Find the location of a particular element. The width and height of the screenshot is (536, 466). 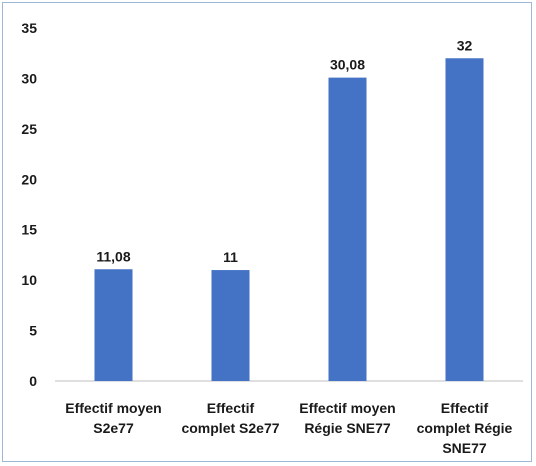

category-label-line: S2e77 is located at coordinates (113, 428).